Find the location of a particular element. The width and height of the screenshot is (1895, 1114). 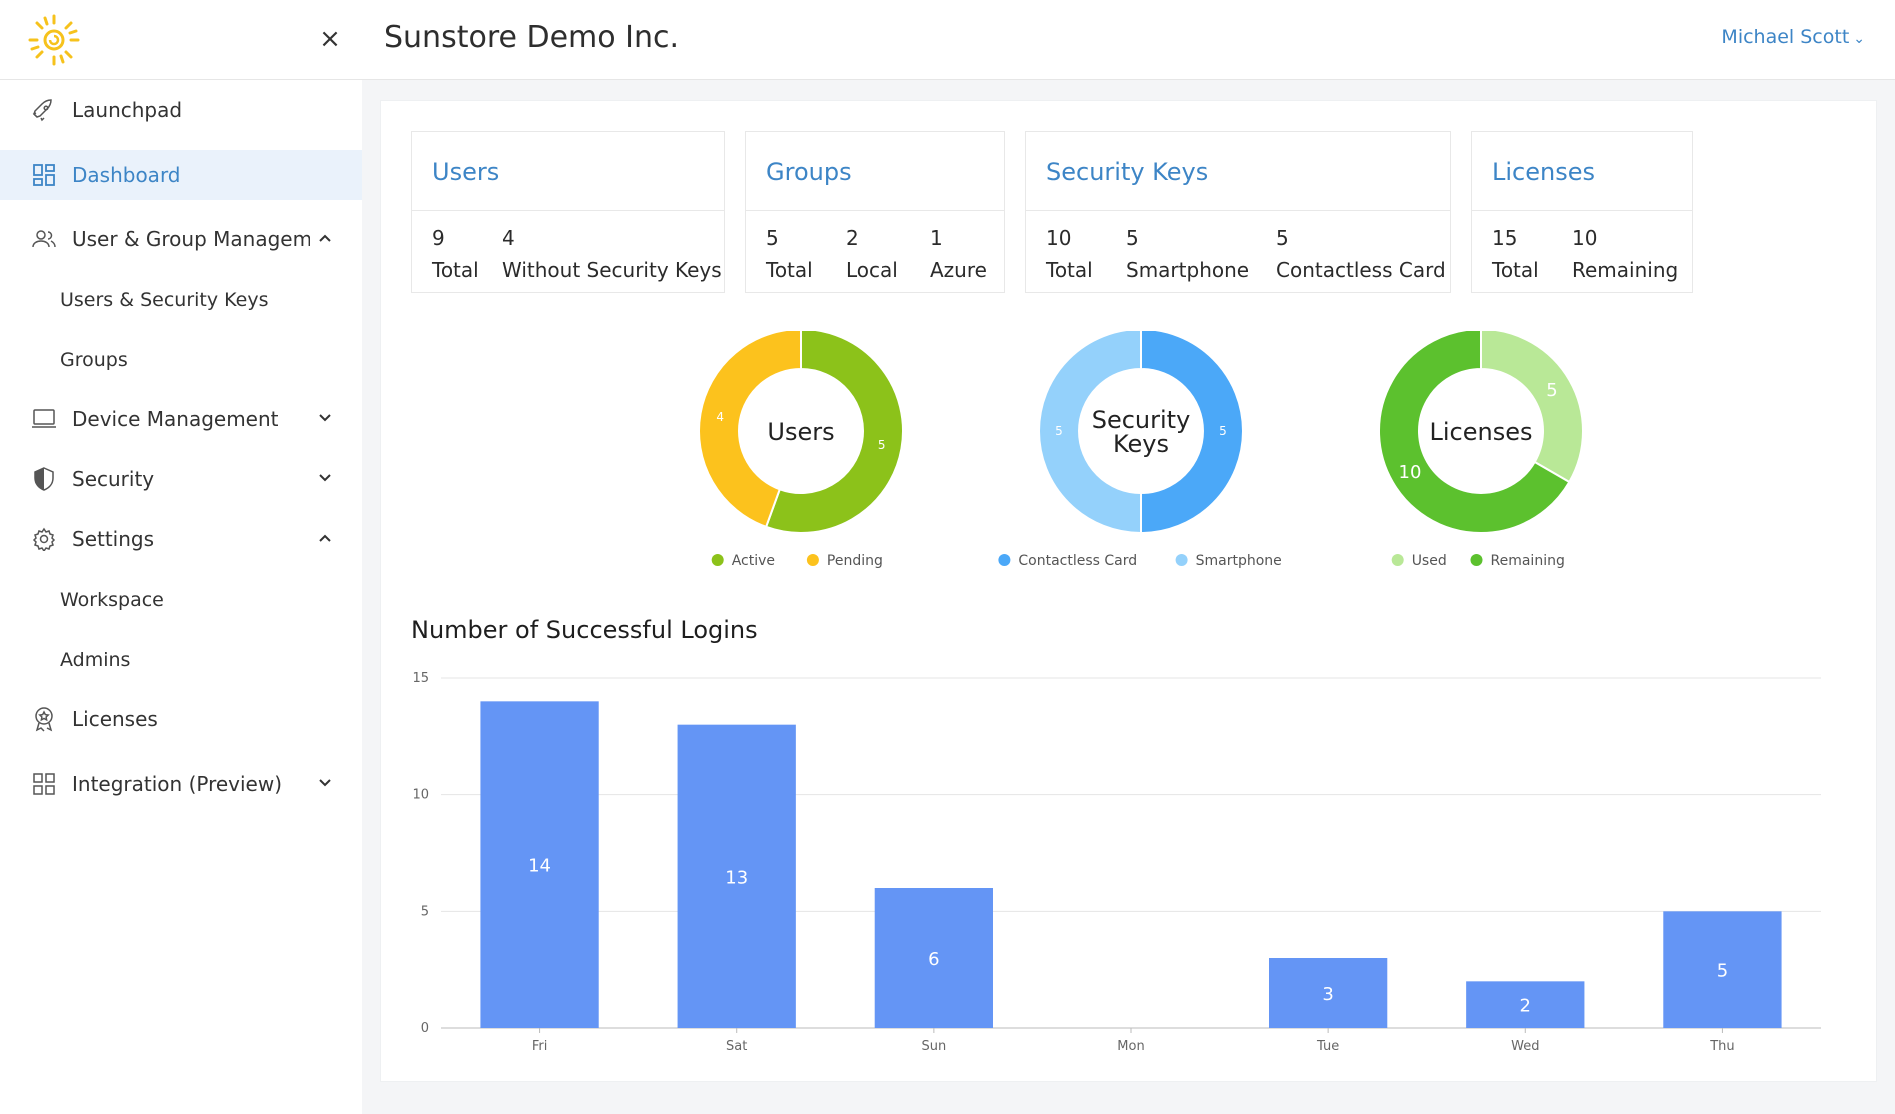

sidebar-subitem-users-security-keys: Users & Security Keys is located at coordinates (164, 300).